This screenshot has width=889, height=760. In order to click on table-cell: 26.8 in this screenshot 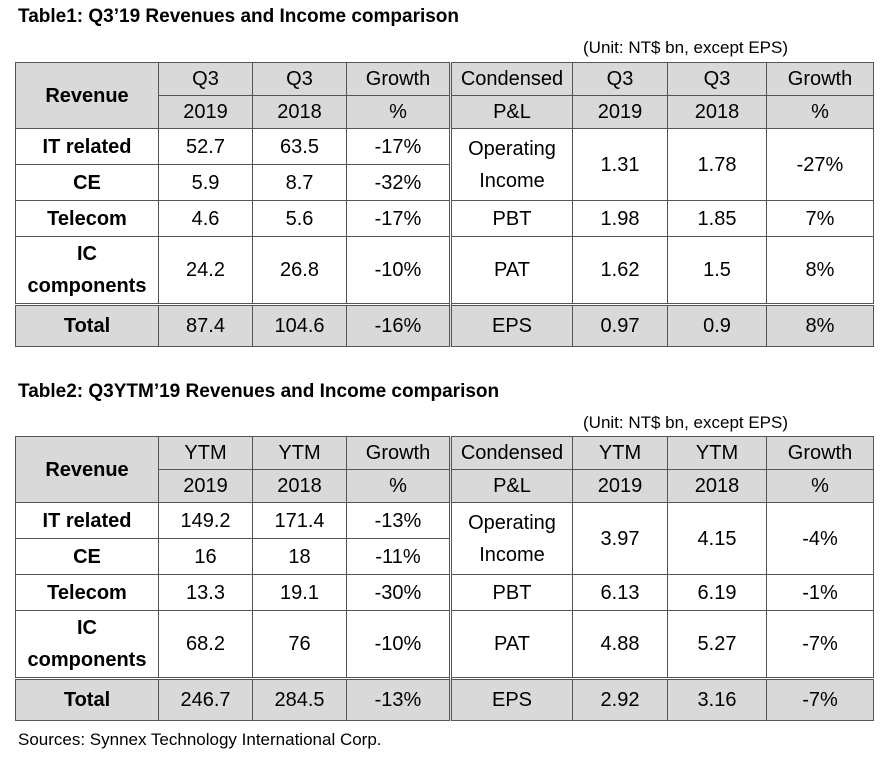, I will do `click(299, 270)`.